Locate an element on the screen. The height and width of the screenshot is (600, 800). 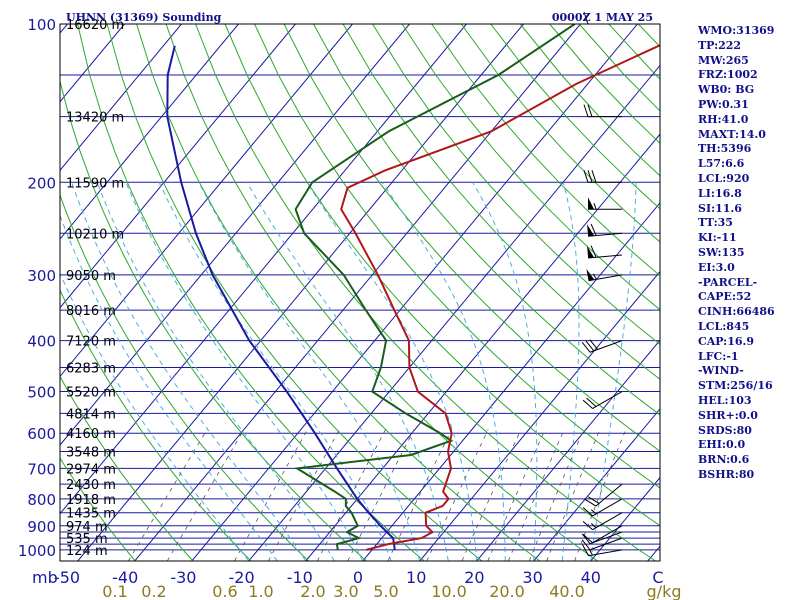
pressure-tick-label: 300 is located at coordinates (41, 276).